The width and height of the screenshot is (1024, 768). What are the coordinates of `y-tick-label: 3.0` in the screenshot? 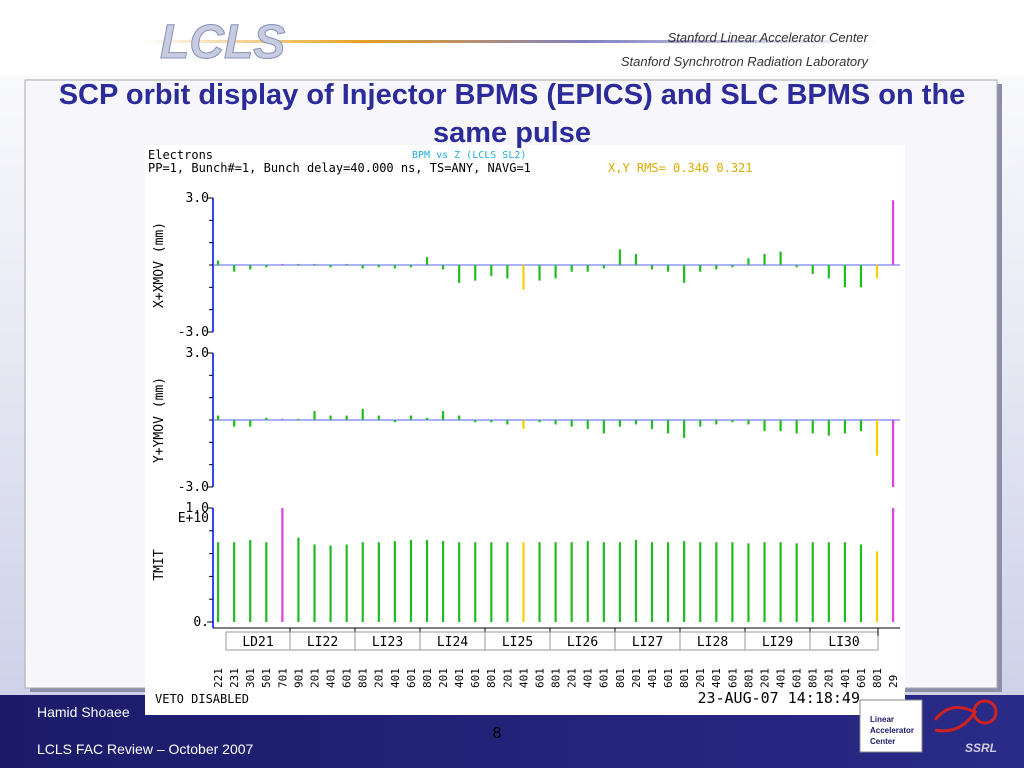 It's located at (197, 353).